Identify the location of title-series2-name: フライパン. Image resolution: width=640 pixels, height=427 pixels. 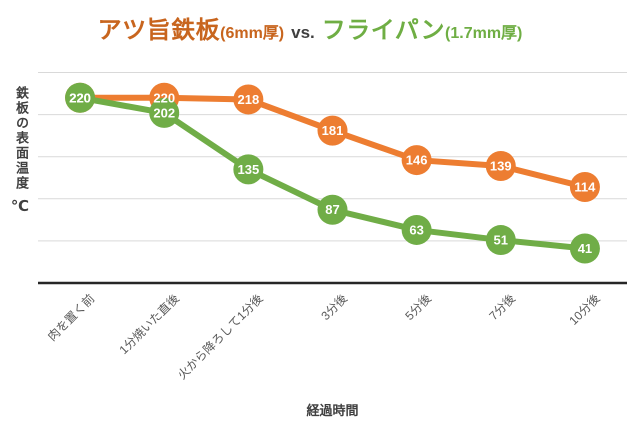
(383, 30).